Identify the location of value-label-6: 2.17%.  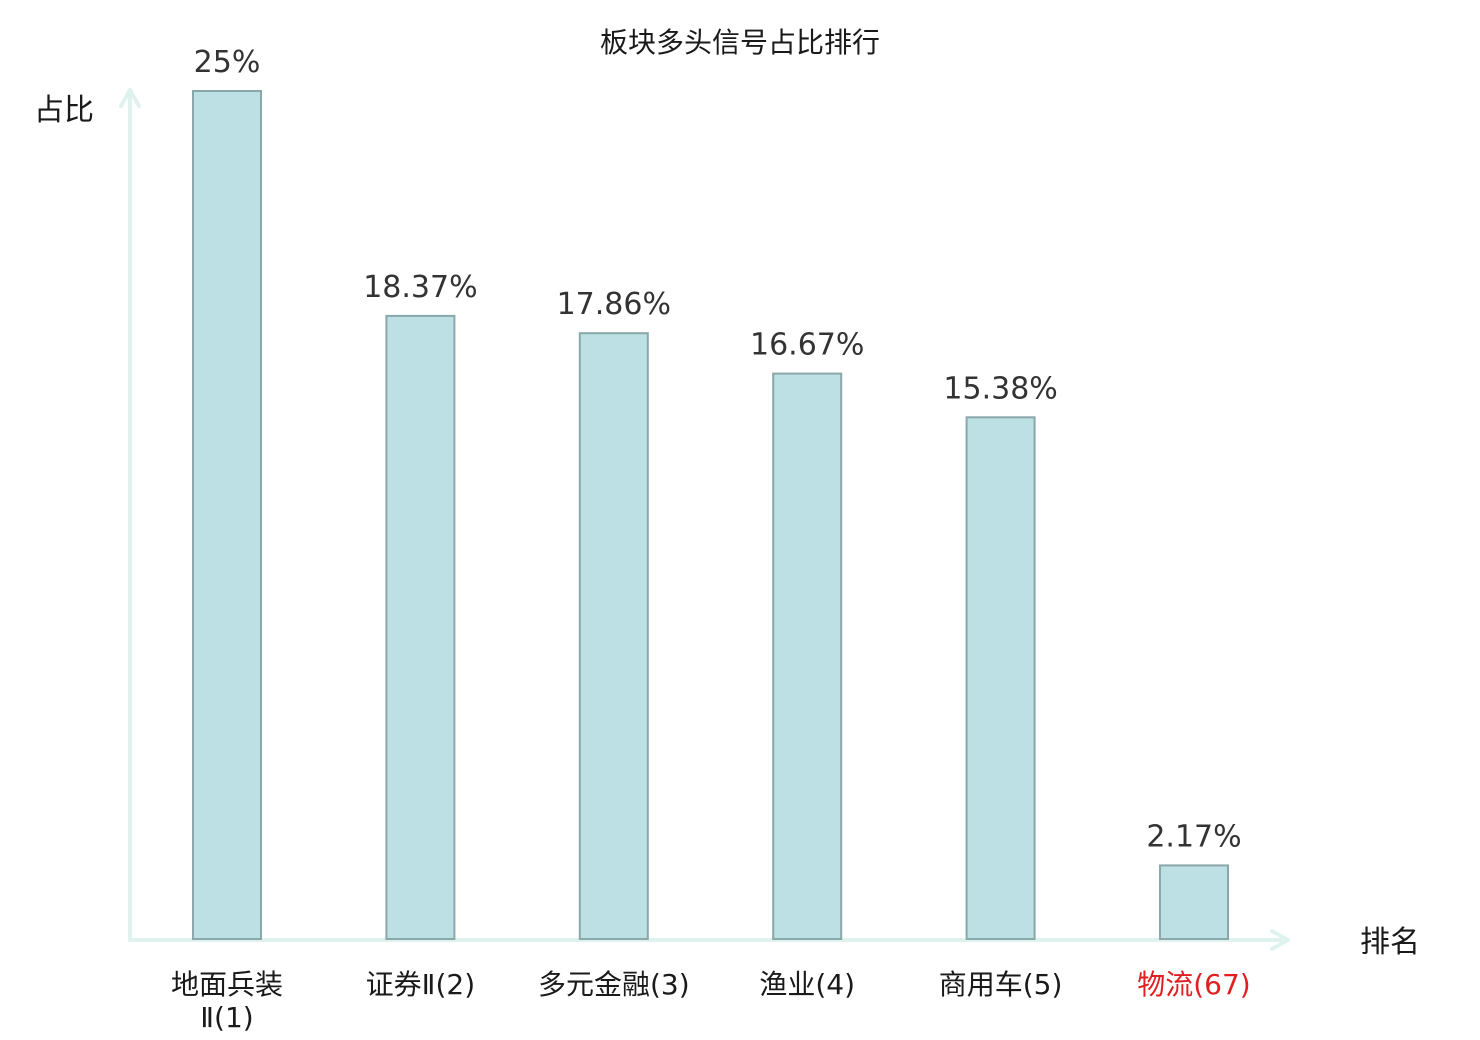
(1193, 836).